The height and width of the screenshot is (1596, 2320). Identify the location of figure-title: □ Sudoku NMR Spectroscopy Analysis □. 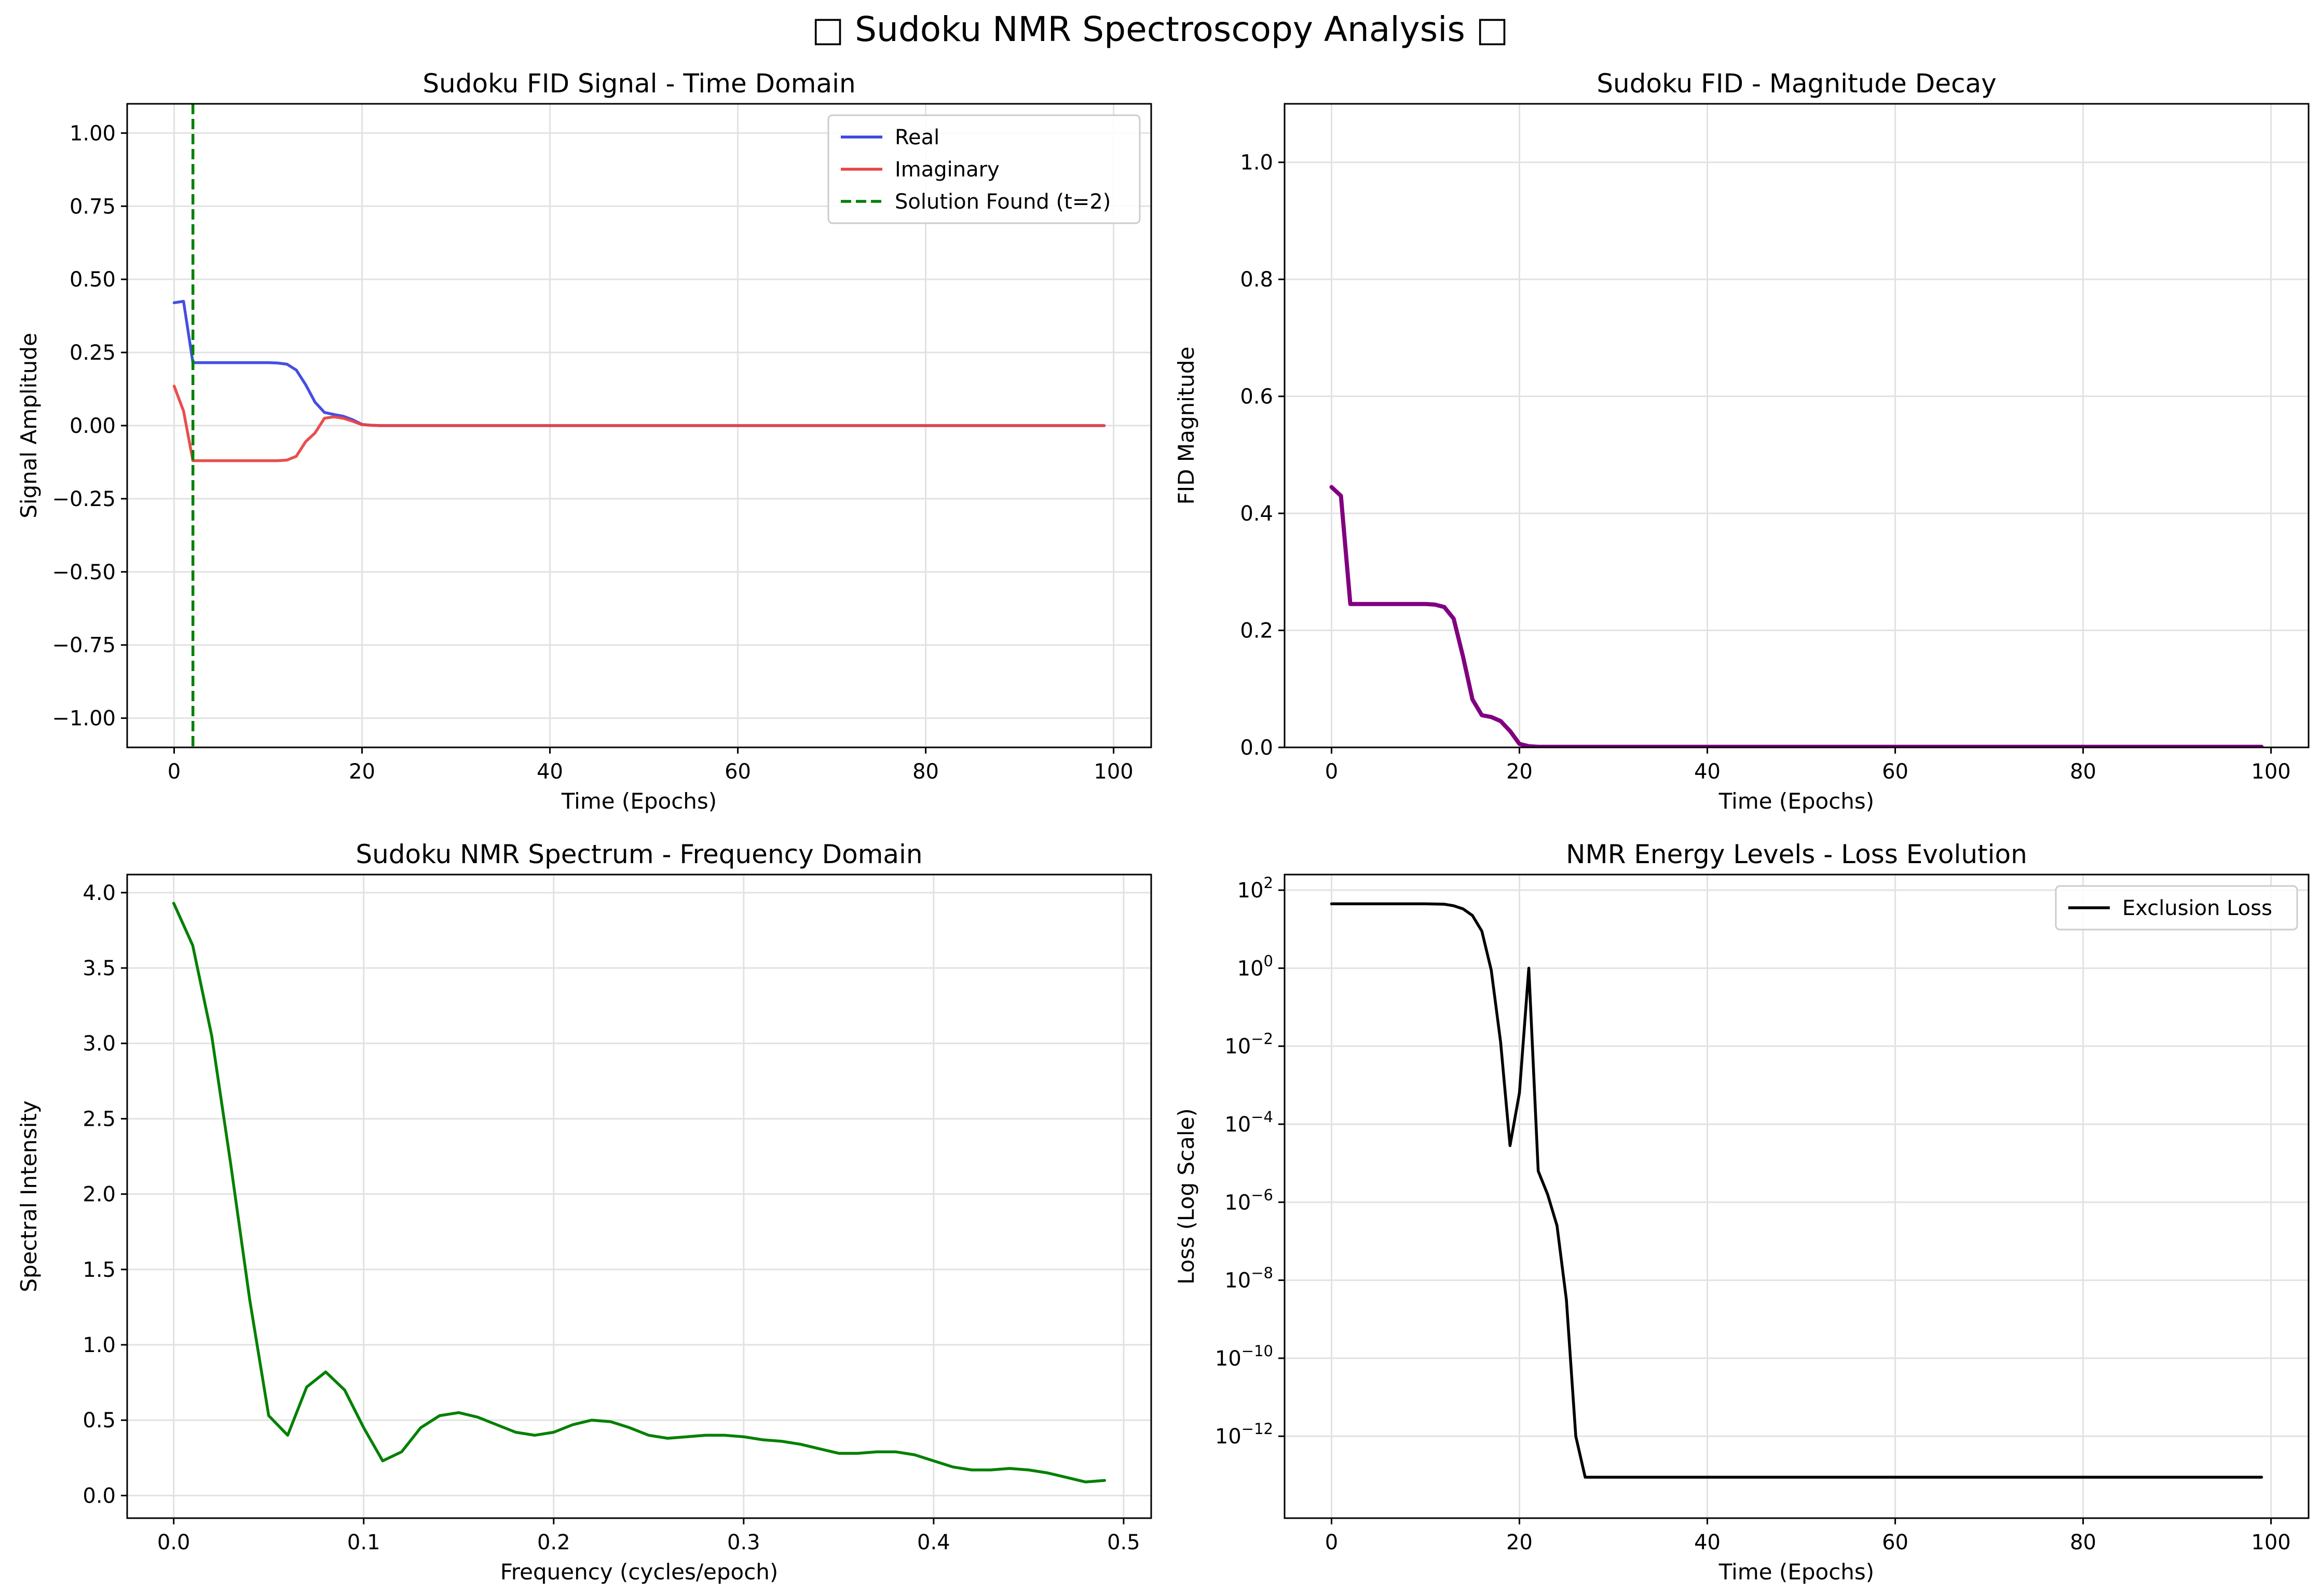
(1160, 29).